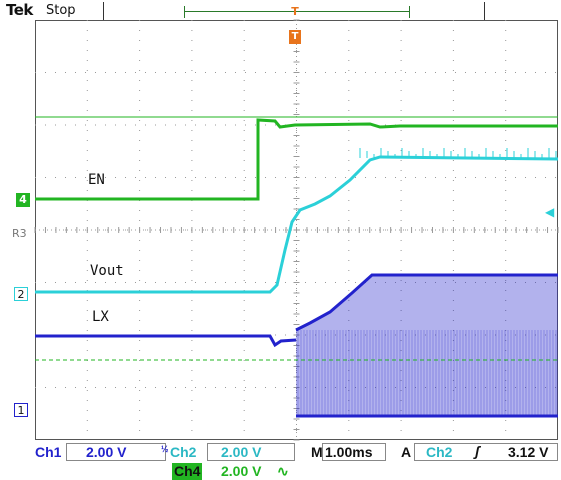 The height and width of the screenshot is (480, 561). I want to click on ch1-scale-box, so click(116, 452).